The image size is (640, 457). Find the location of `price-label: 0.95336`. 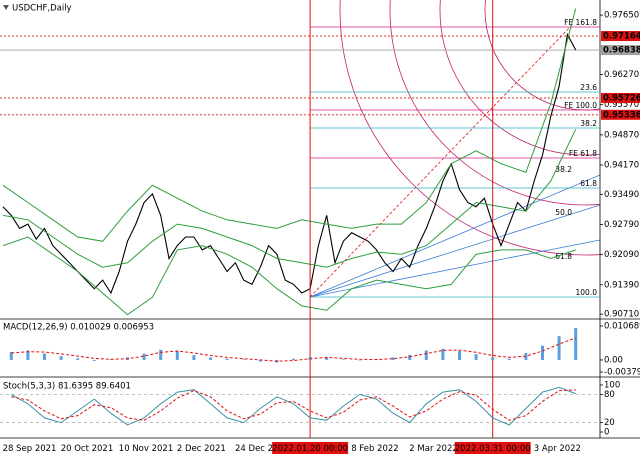

price-label: 0.95336 is located at coordinates (621, 115).